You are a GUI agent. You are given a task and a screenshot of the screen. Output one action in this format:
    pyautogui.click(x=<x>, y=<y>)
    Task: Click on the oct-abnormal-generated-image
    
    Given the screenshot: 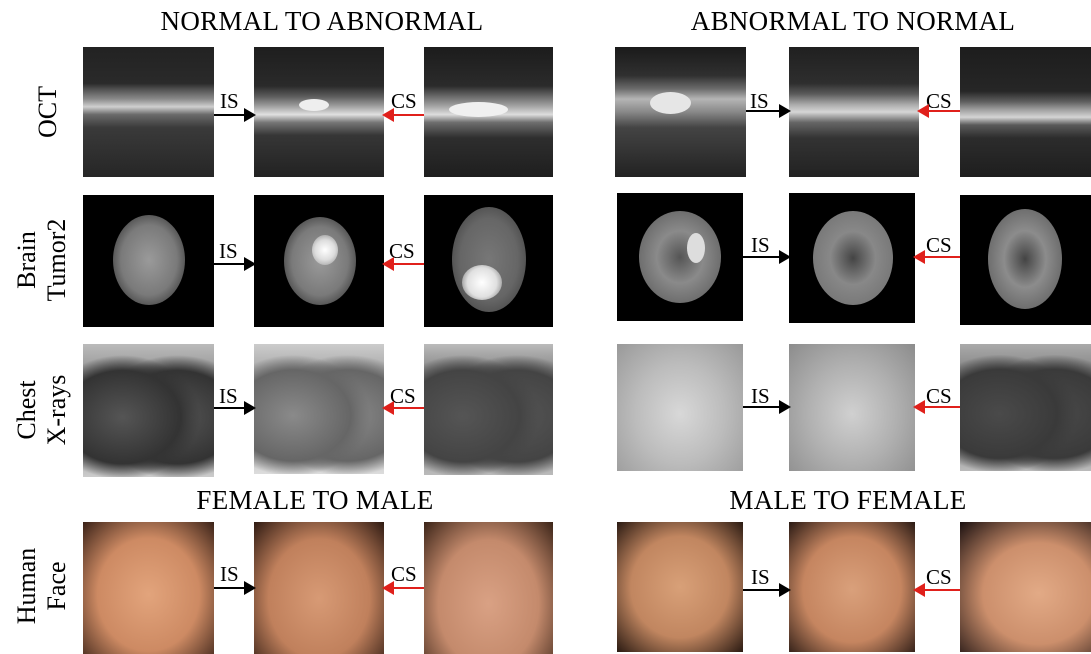 What is the action you would take?
    pyautogui.click(x=319, y=112)
    